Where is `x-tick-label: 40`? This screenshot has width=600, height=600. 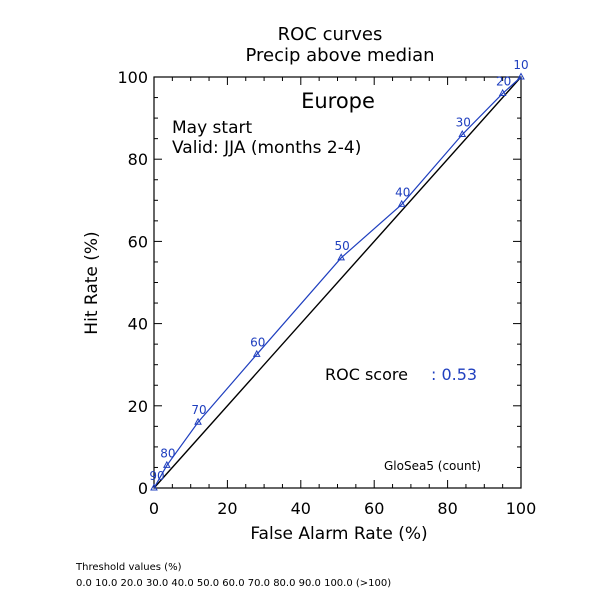 x-tick-label: 40 is located at coordinates (301, 508).